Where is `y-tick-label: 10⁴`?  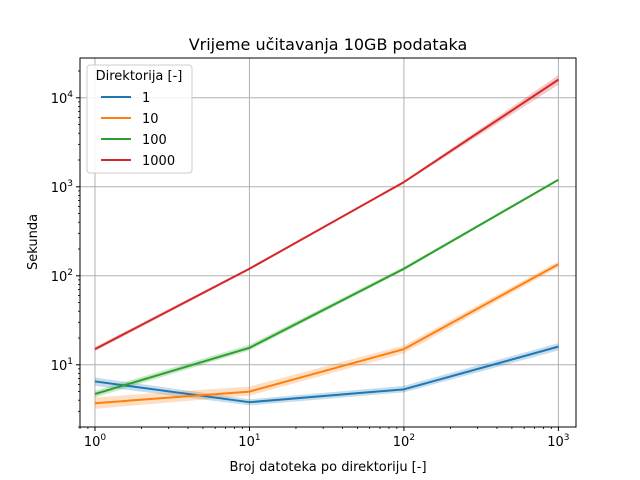
y-tick-label: 10⁴ is located at coordinates (62, 98).